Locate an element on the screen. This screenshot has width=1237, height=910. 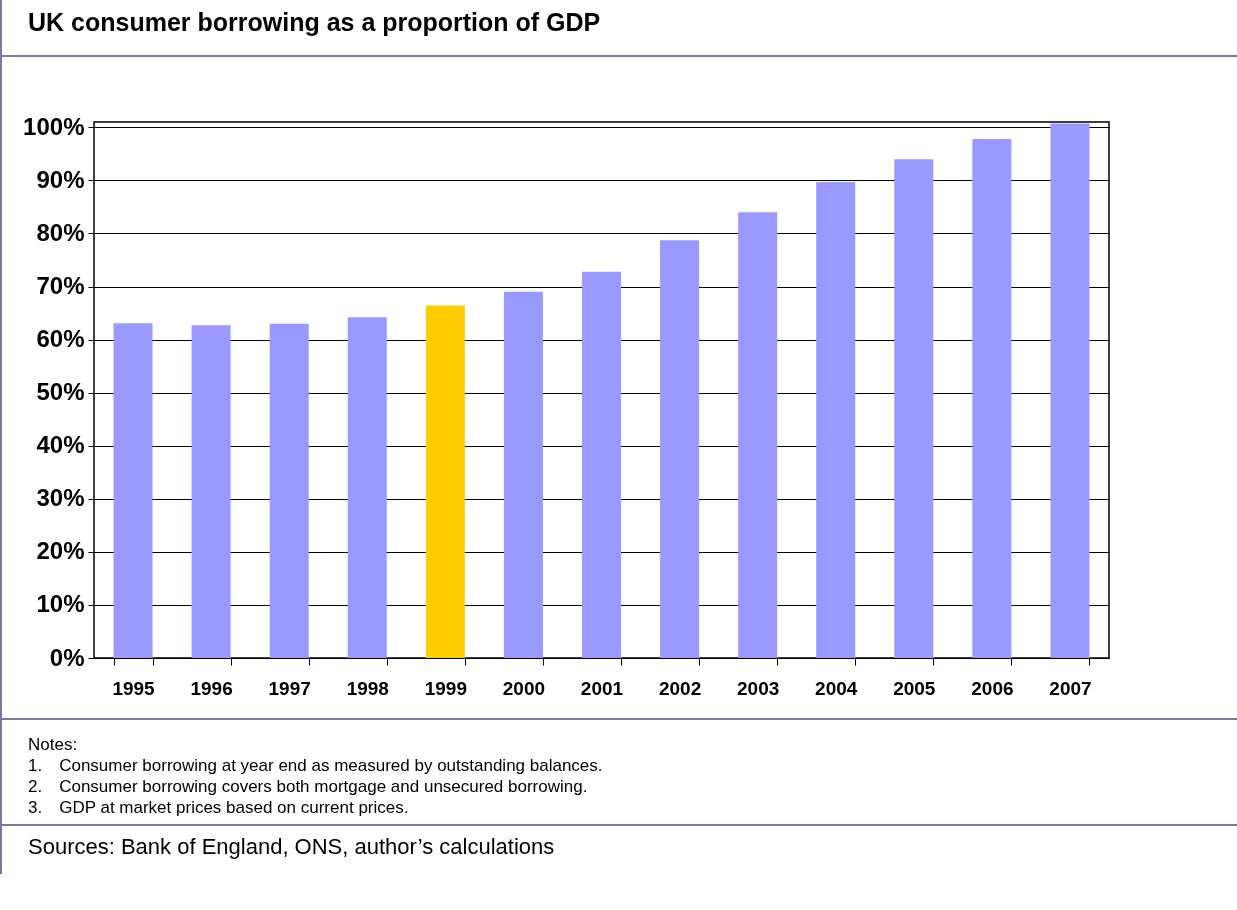
x-tick-label: 2005 is located at coordinates (914, 688).